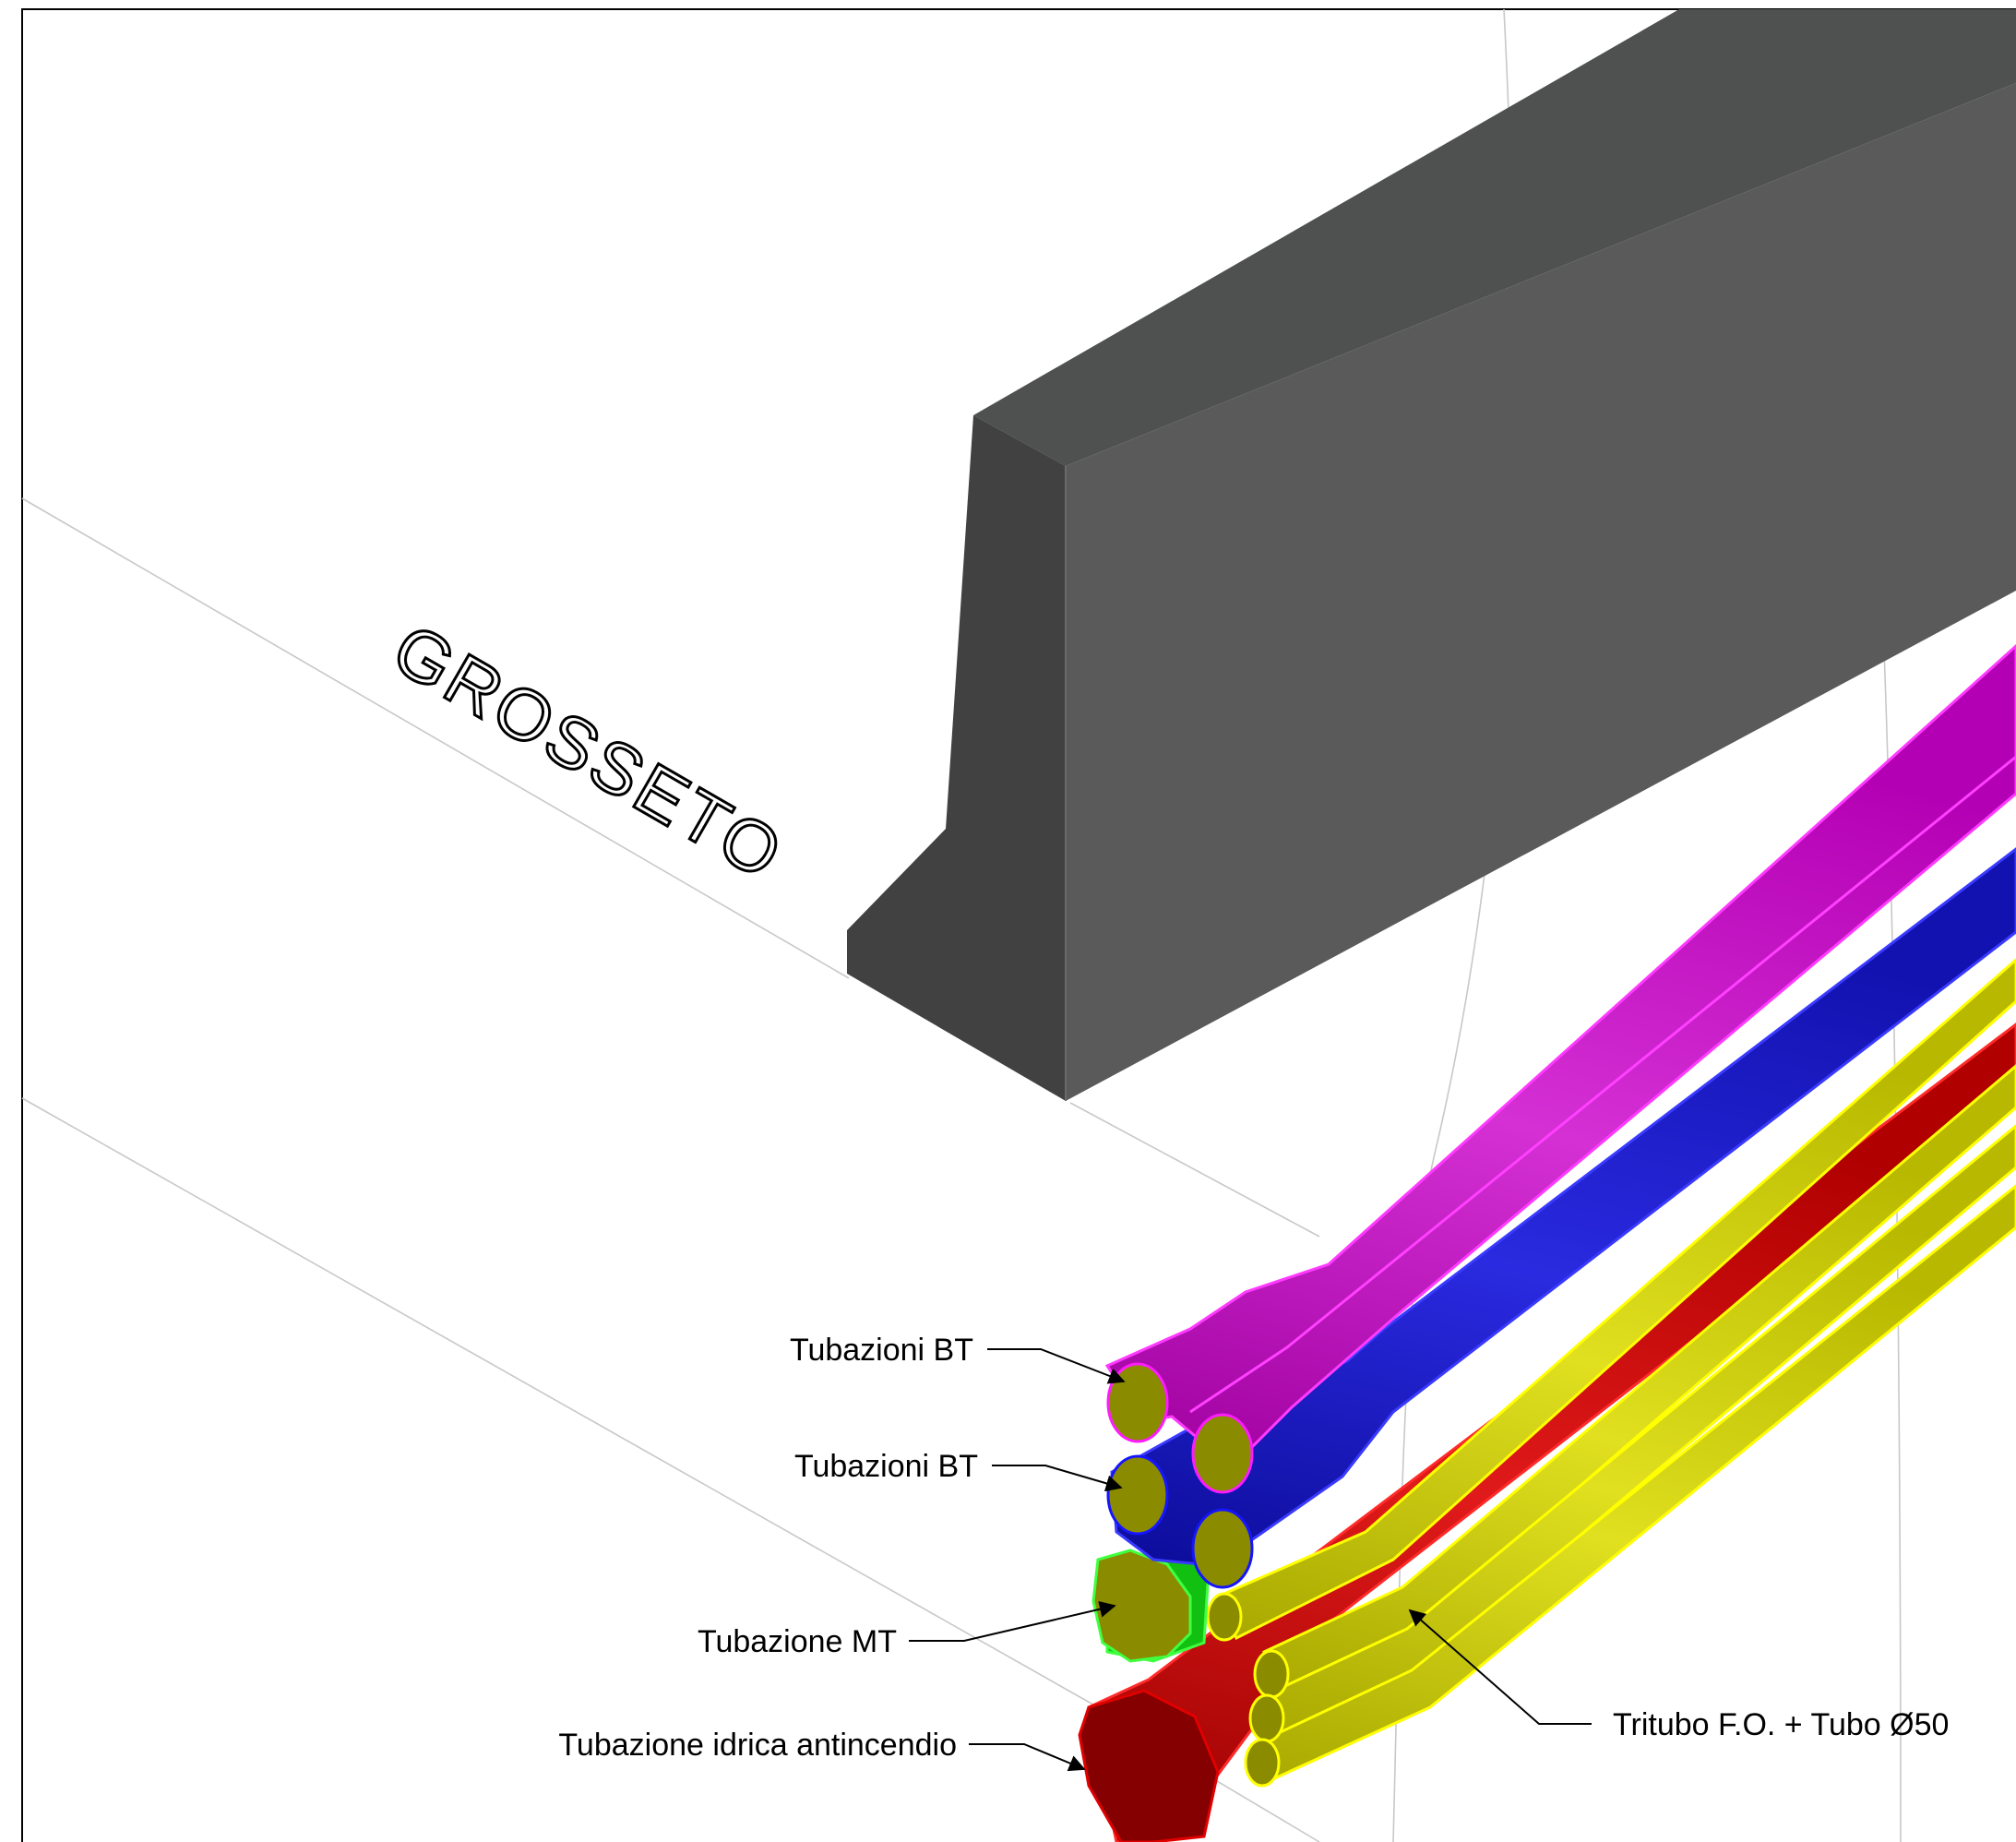 Image resolution: width=2016 pixels, height=1842 pixels. Describe the element at coordinates (798, 1641) in the screenshot. I see `label-mt: Tubazione MT` at that location.